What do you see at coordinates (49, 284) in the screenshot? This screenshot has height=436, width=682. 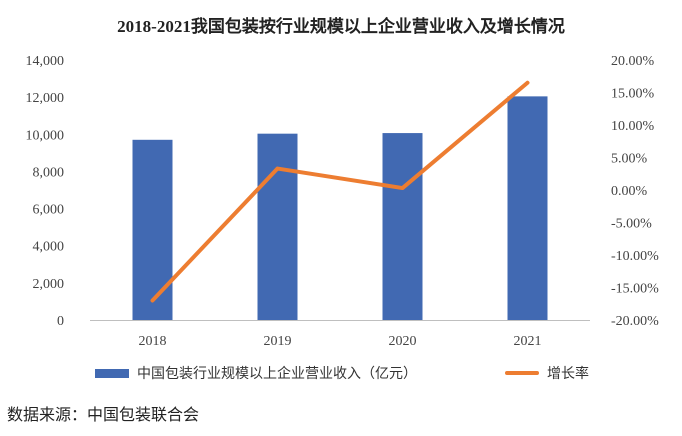 I see `left-tick-label: 2,000` at bounding box center [49, 284].